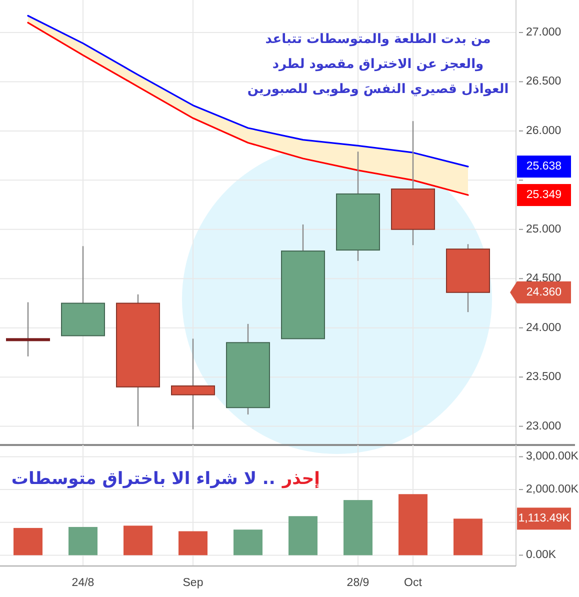 The height and width of the screenshot is (597, 579). I want to click on y-tick-label: 23.500, so click(544, 377).